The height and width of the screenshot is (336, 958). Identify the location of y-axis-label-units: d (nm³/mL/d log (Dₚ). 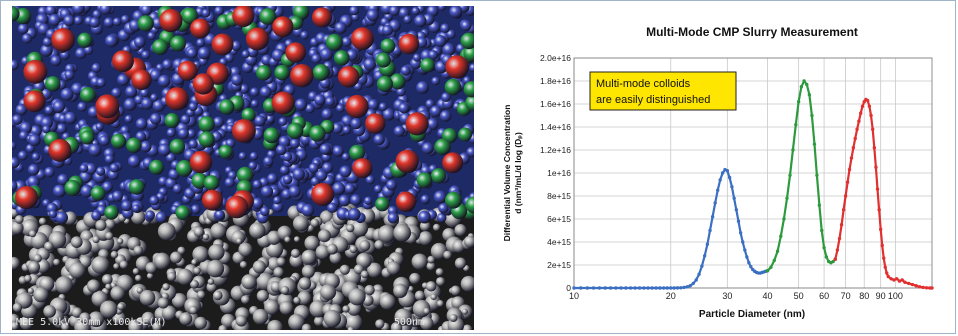
(518, 173).